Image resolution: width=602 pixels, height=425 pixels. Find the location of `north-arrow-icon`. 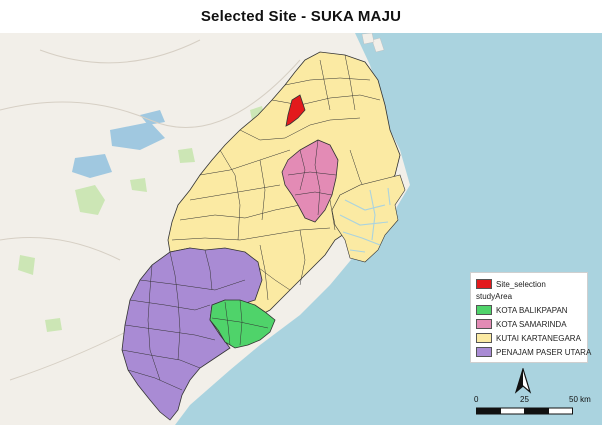

north-arrow-icon is located at coordinates (523, 381).